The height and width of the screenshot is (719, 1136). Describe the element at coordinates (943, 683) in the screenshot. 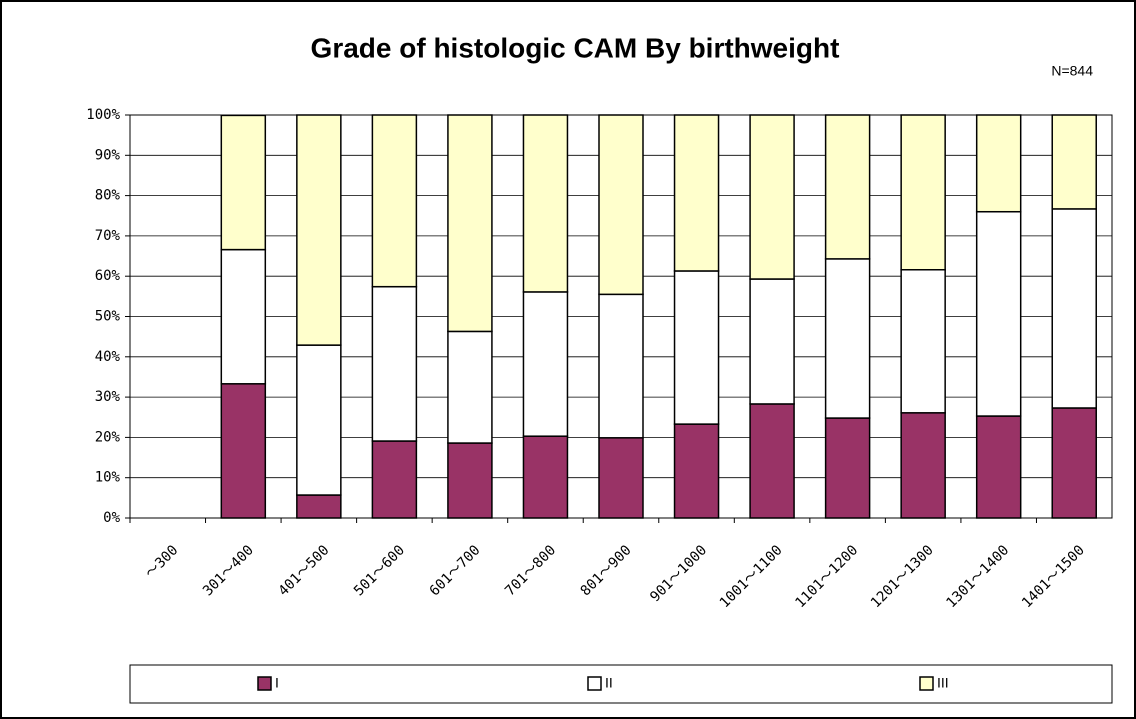

I see `legend-label: III` at that location.